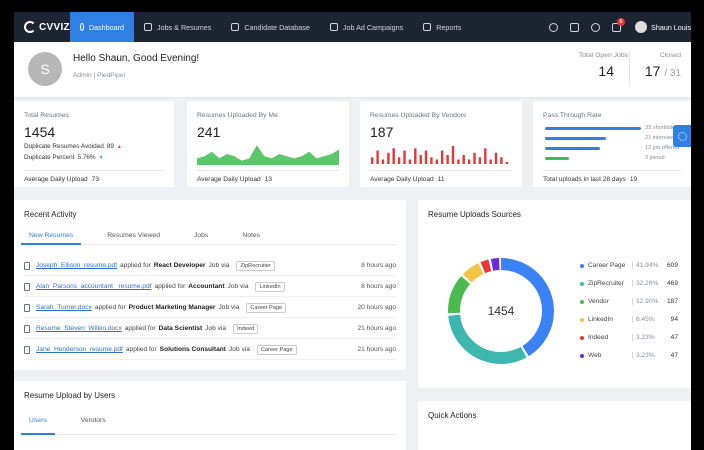 This screenshot has width=704, height=450. I want to click on calendar-icon, so click(575, 27).